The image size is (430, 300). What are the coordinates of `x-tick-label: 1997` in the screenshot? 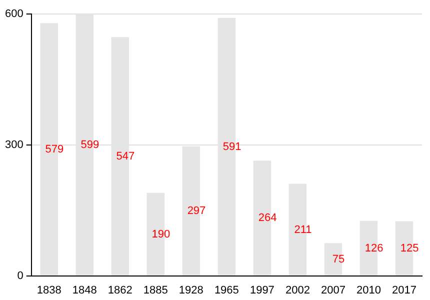 It's located at (262, 290).